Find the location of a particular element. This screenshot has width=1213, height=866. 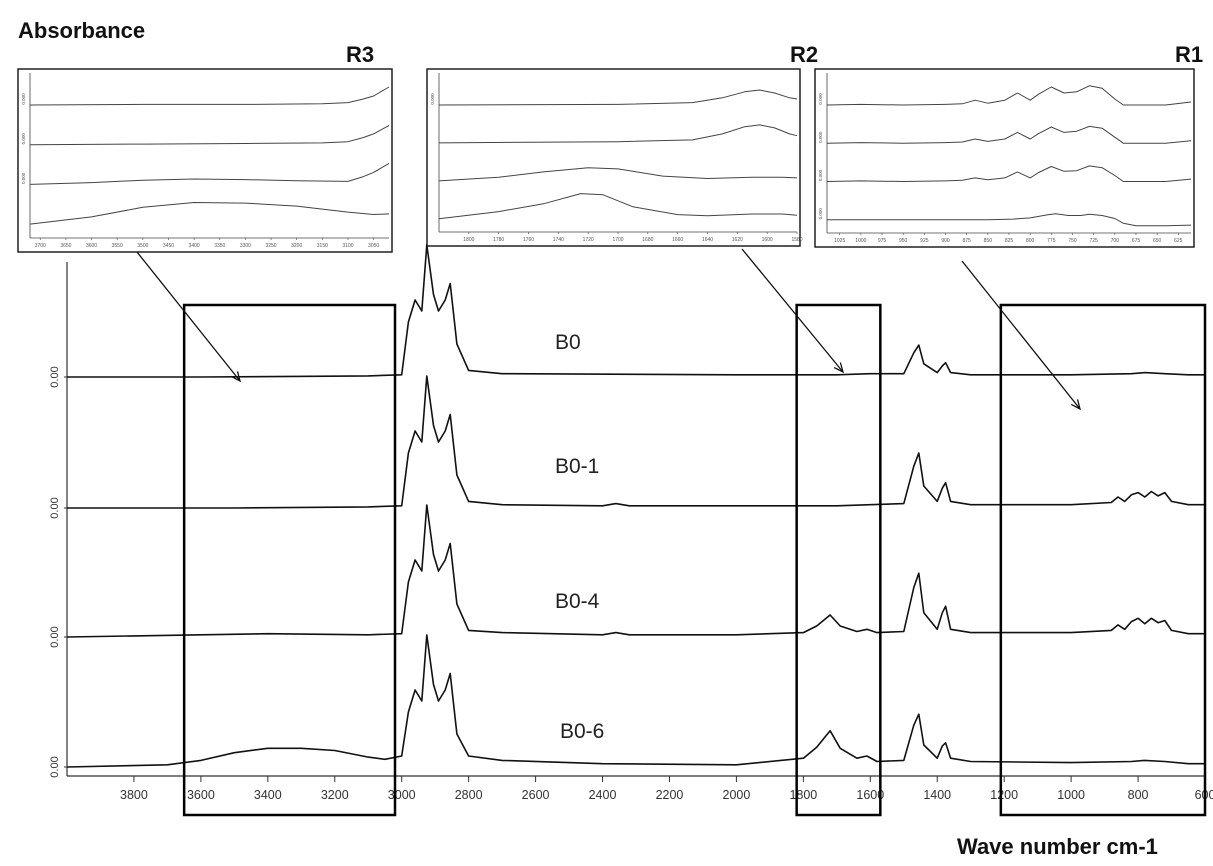

y-axis-label: Absorbance is located at coordinates (81, 30).